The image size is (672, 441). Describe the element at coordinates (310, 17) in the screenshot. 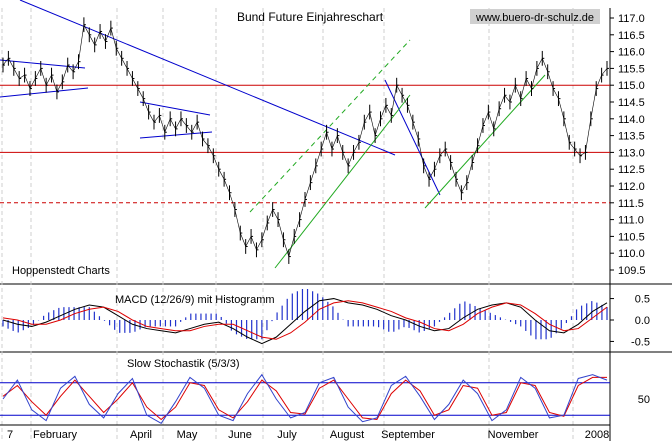

I see `chart-title: Bund Future Einjahreschart` at that location.